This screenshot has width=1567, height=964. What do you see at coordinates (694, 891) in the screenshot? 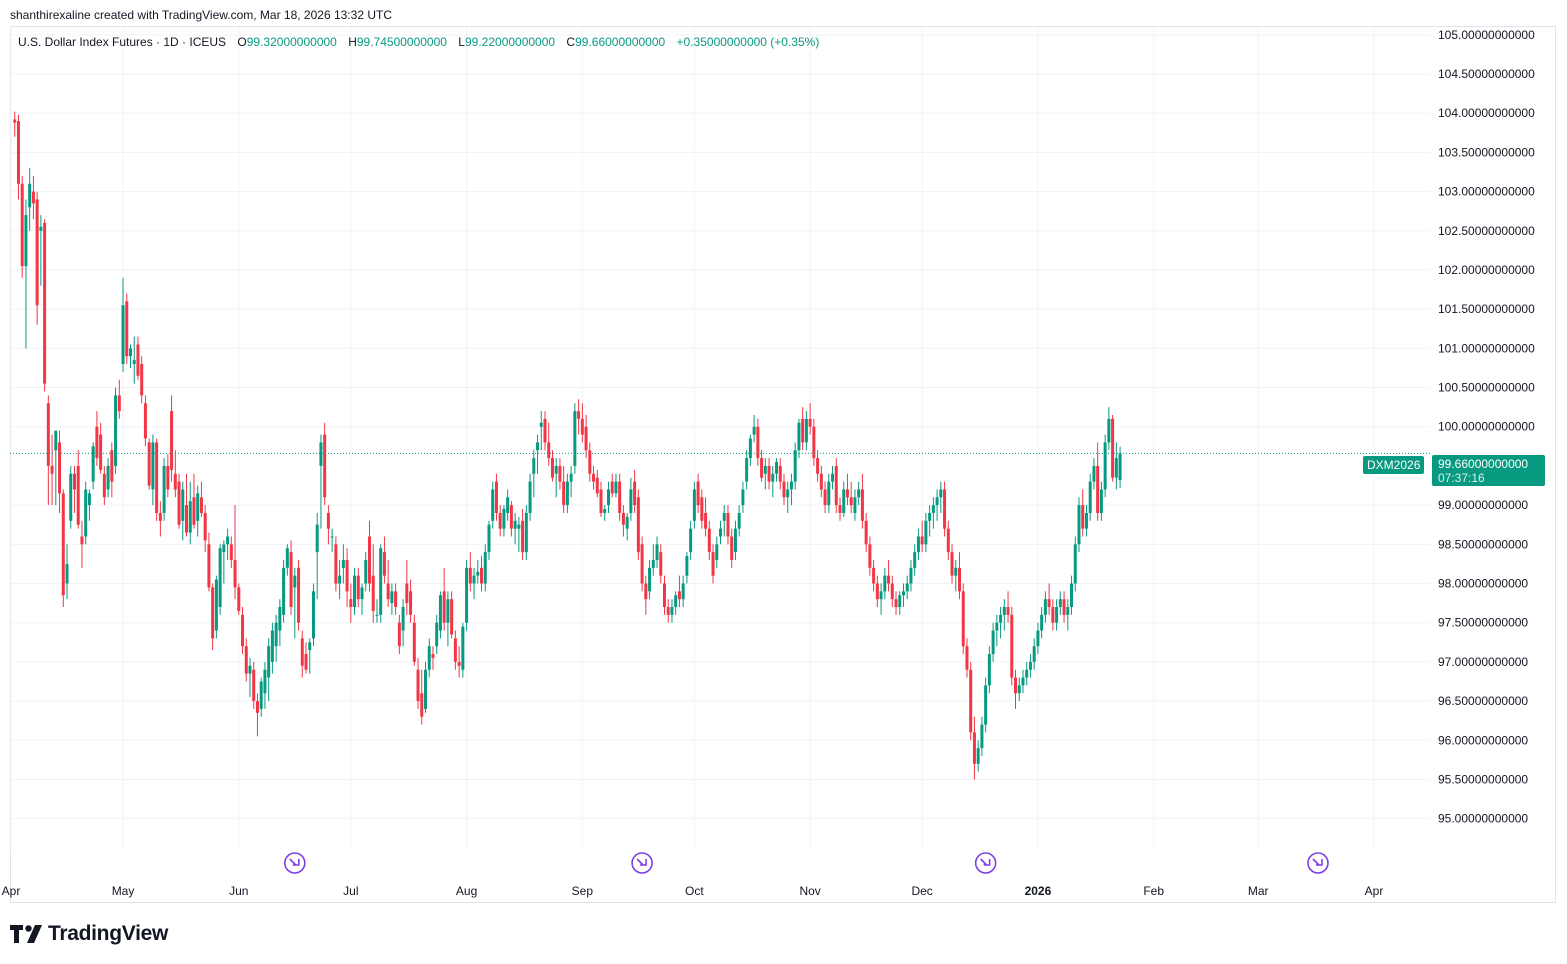
I see `time-tick-label: Oct` at bounding box center [694, 891].